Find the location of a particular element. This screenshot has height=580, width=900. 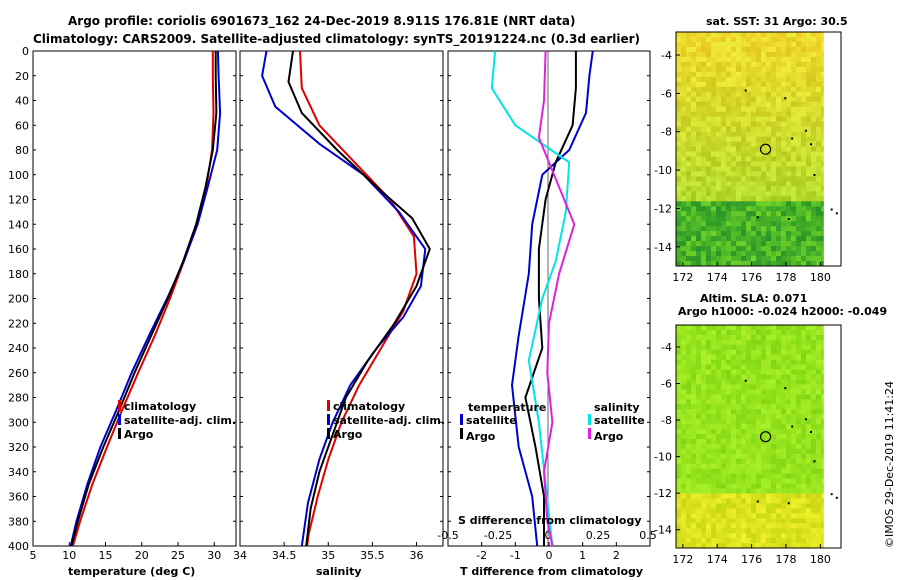

legend-climatology-swatch is located at coordinates (328, 405).